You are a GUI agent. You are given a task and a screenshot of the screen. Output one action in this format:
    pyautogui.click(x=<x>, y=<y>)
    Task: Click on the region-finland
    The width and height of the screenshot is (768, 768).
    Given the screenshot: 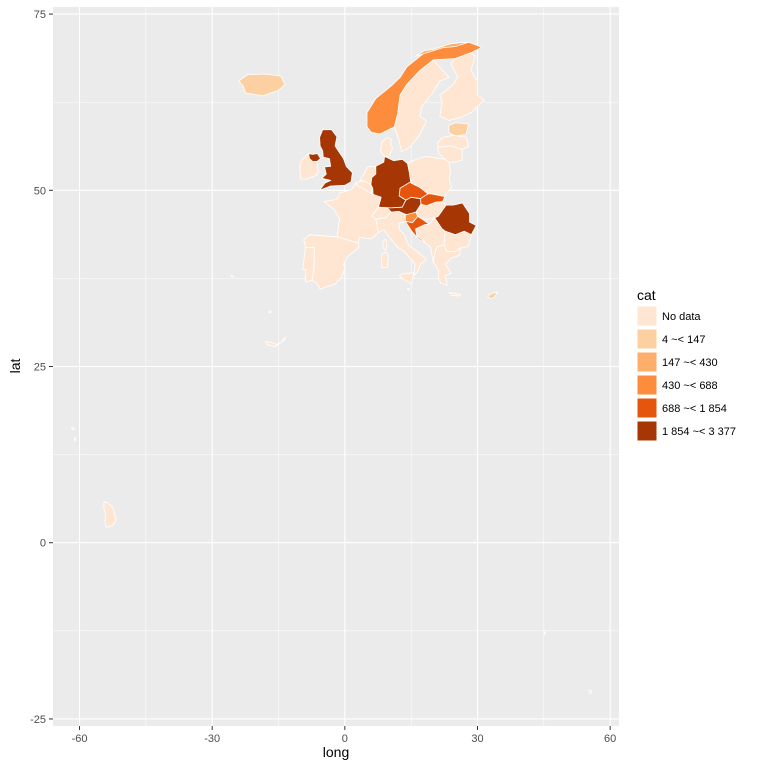 What is the action you would take?
    pyautogui.click(x=462, y=86)
    